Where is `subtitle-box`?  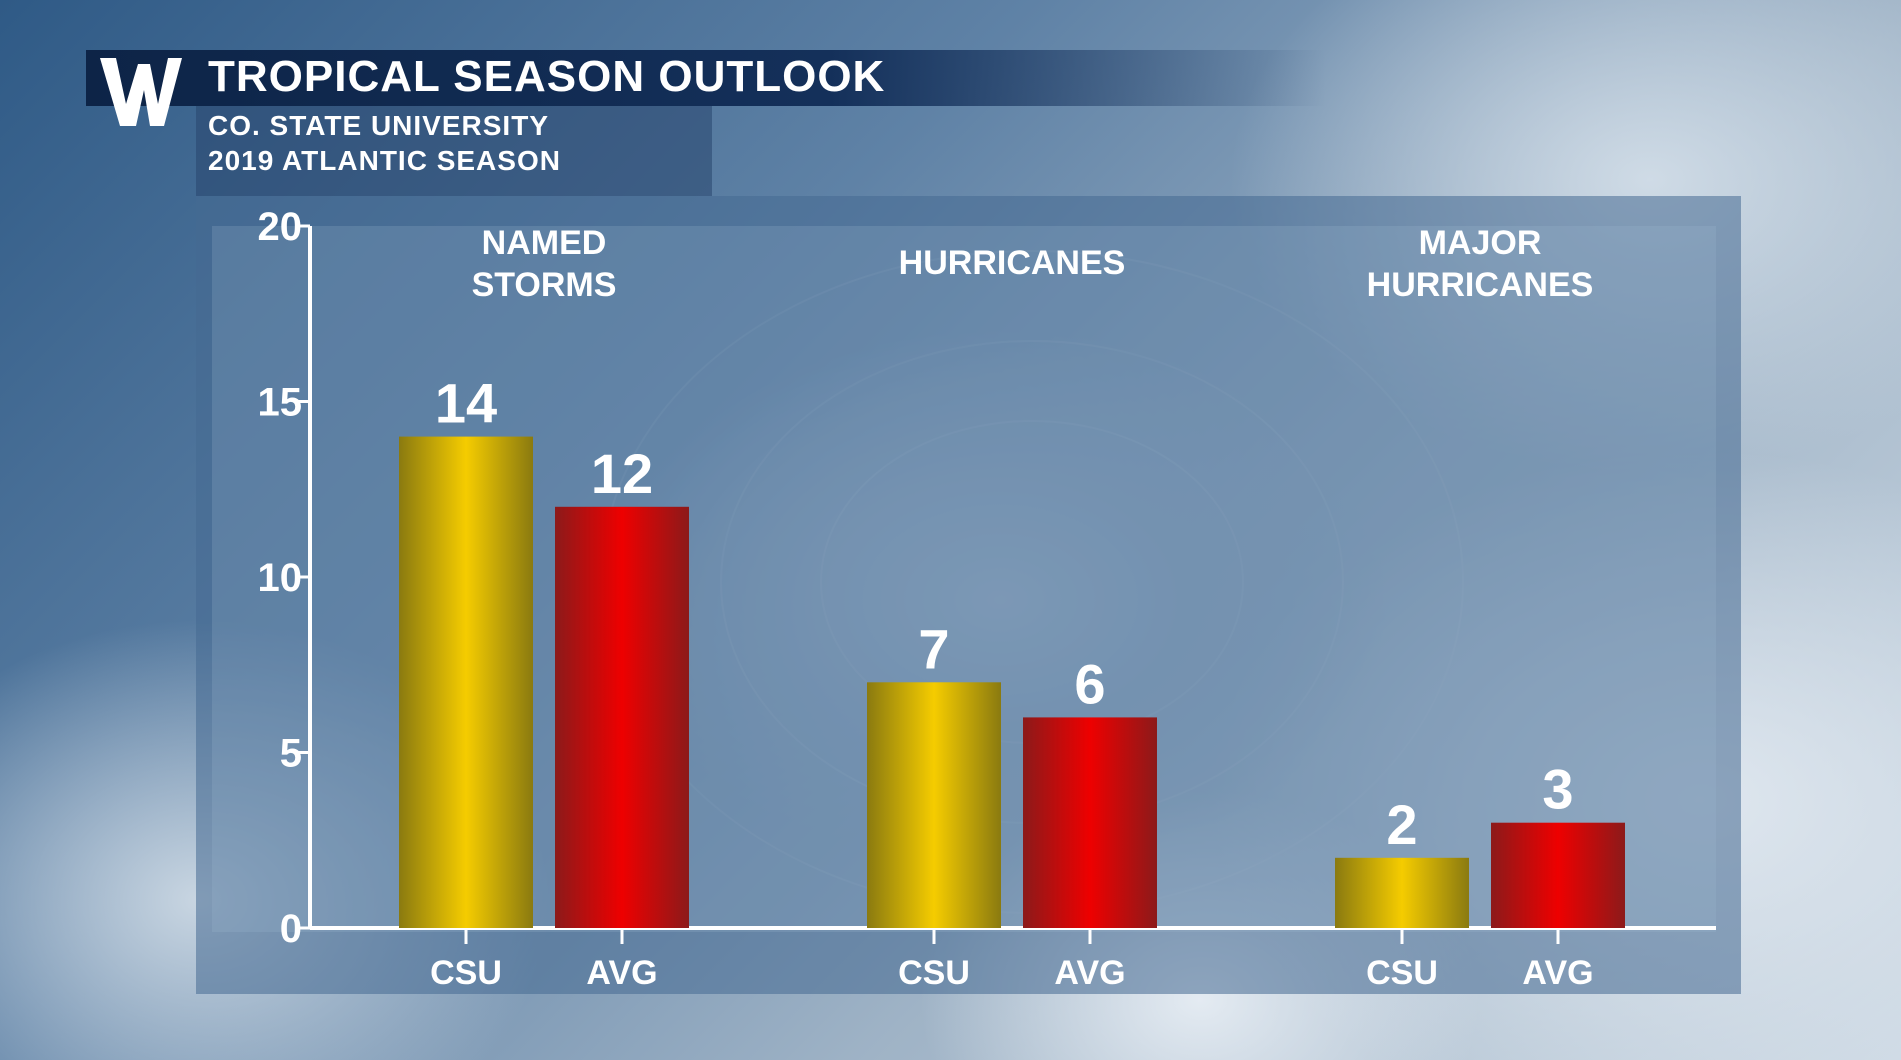
subtitle-box is located at coordinates (454, 151).